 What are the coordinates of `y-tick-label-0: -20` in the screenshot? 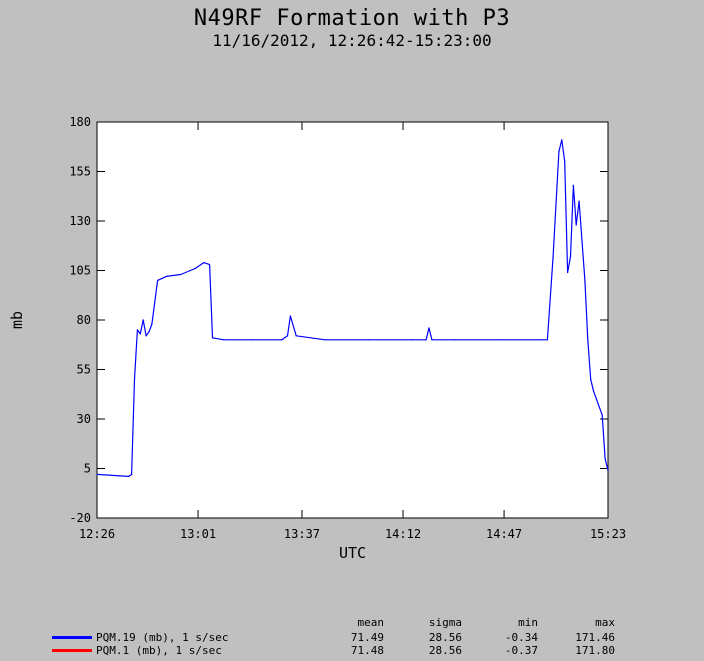 It's located at (80, 518).